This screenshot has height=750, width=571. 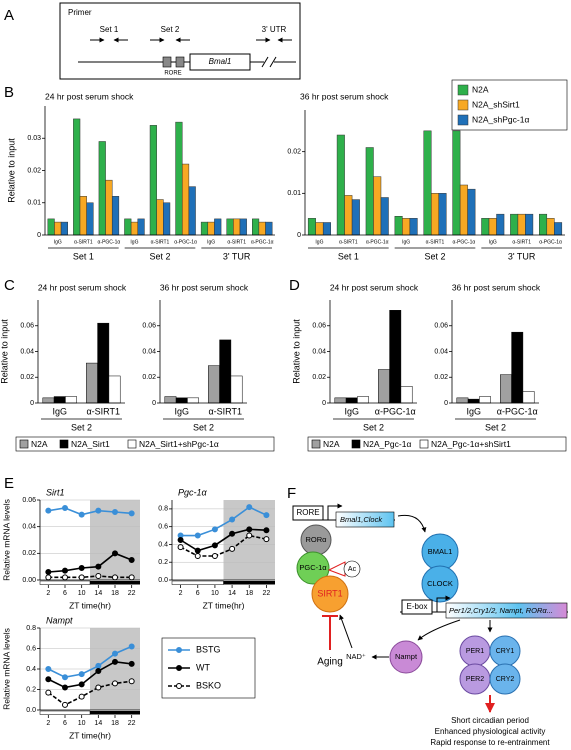 What do you see at coordinates (294, 193) in the screenshot?
I see `y-tick-label: 0.01` at bounding box center [294, 193].